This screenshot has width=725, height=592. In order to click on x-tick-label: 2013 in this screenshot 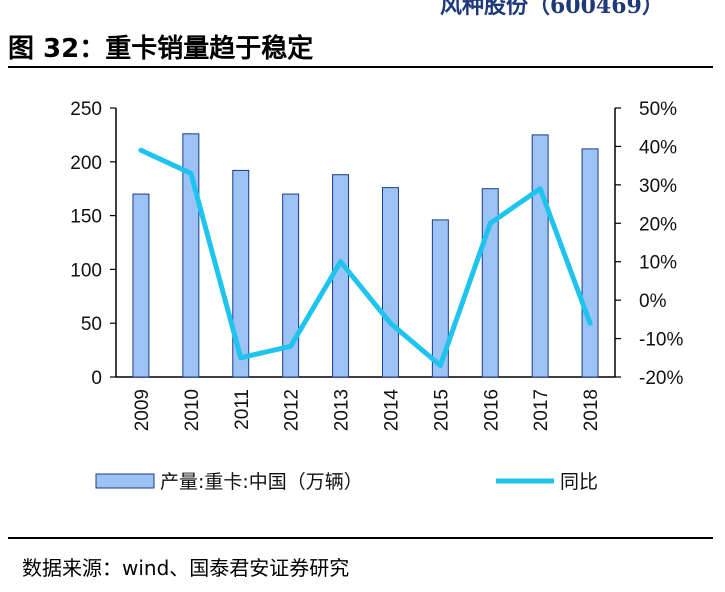, I will do `click(342, 410)`.